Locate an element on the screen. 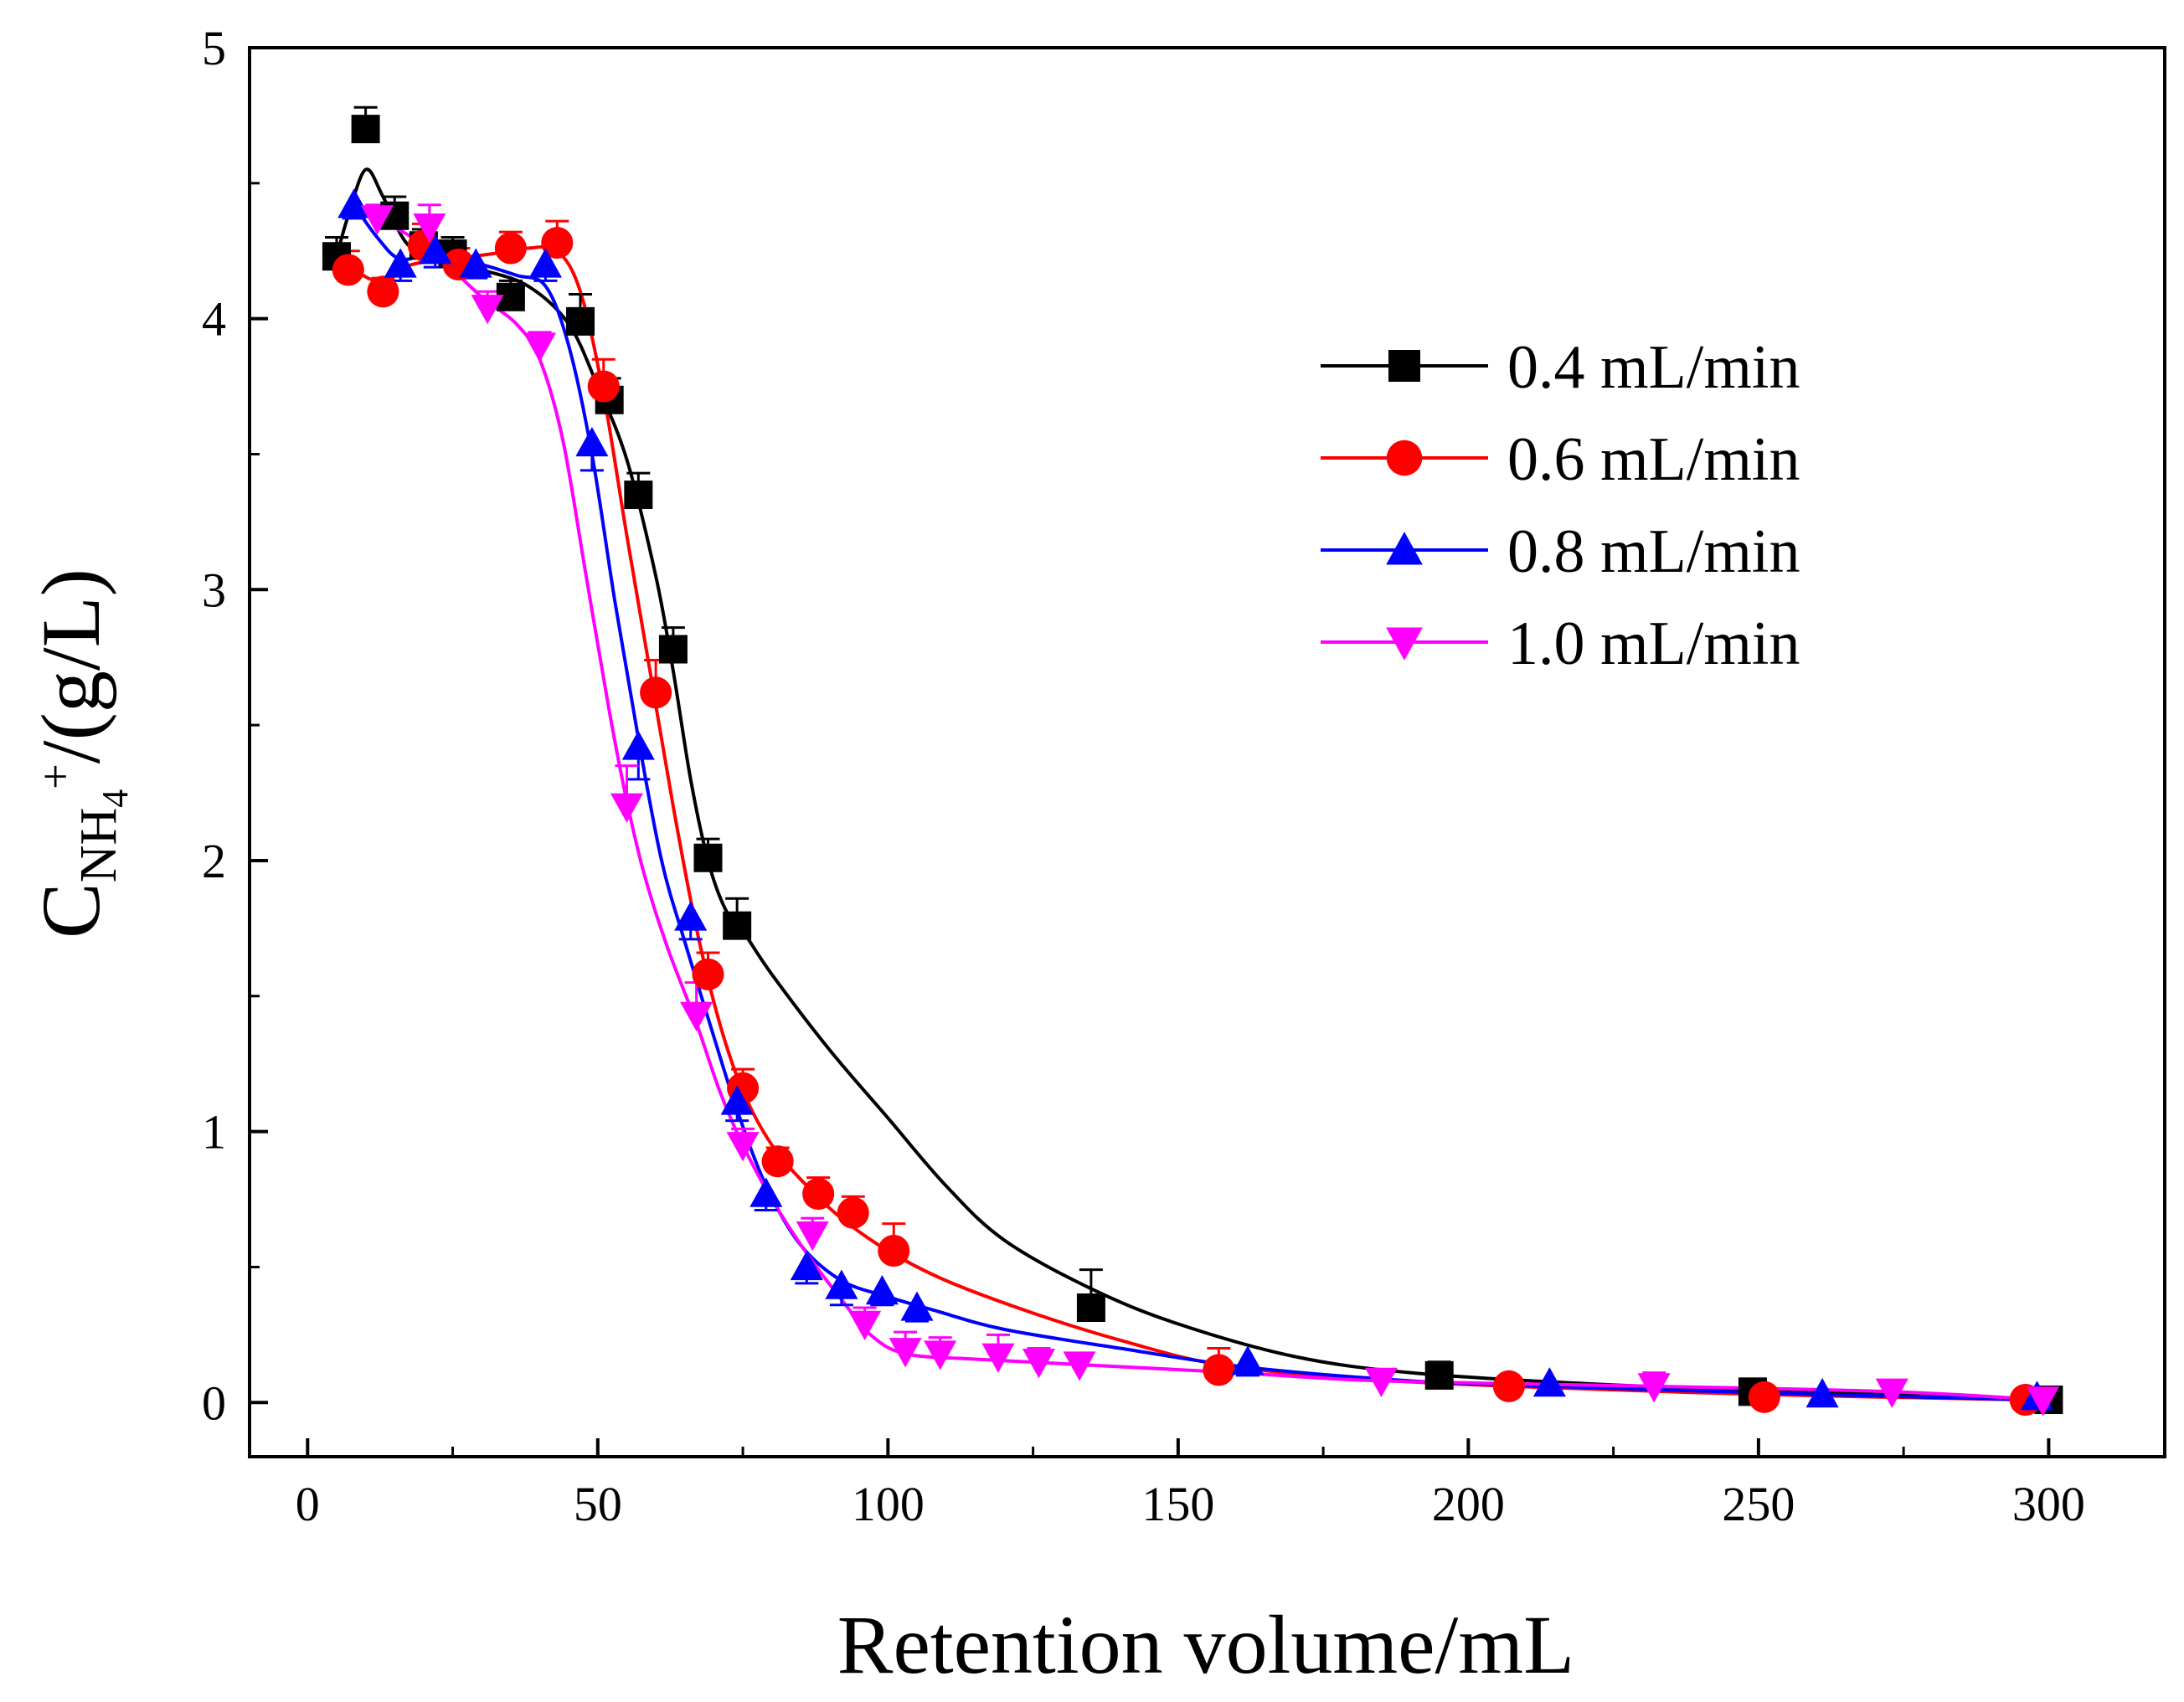 This screenshot has width=2184, height=1702. y-axis-ticks: 0 1 2 3 4 5 is located at coordinates (235, 725).